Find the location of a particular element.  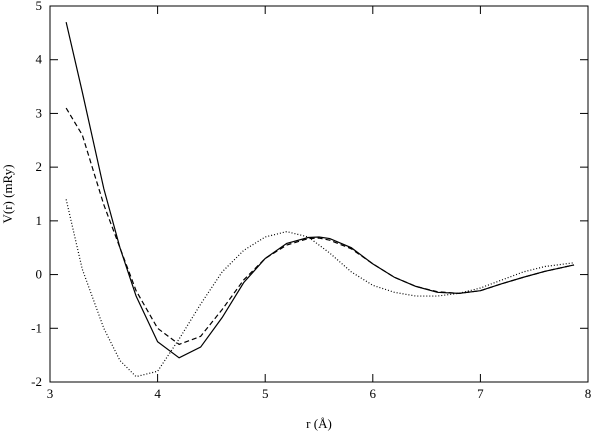

x-tick-label: 3 is located at coordinates (50, 393).